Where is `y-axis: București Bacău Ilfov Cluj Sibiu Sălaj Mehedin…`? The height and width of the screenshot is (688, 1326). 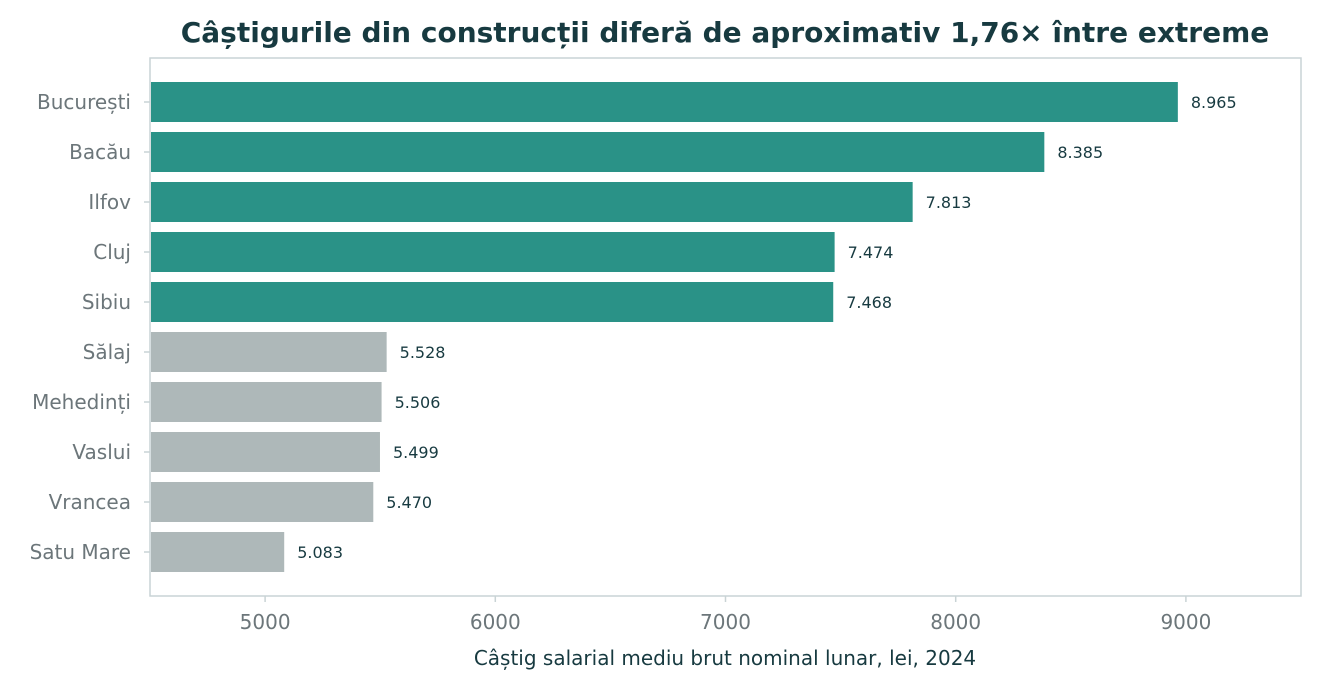
y-axis: București Bacău Ilfov Cluj Sibiu Sălaj Mehedin… is located at coordinates (90, 327).